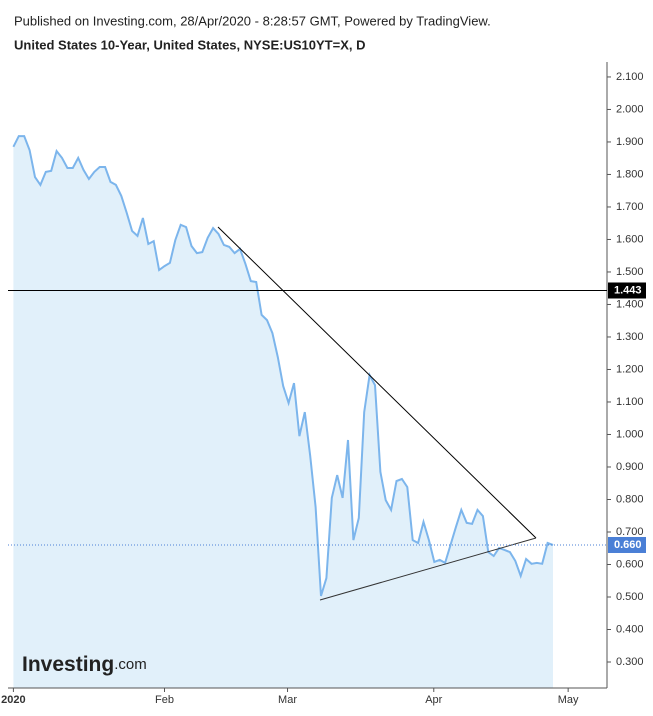  I want to click on y-tick-label: 1.700, so click(630, 207).